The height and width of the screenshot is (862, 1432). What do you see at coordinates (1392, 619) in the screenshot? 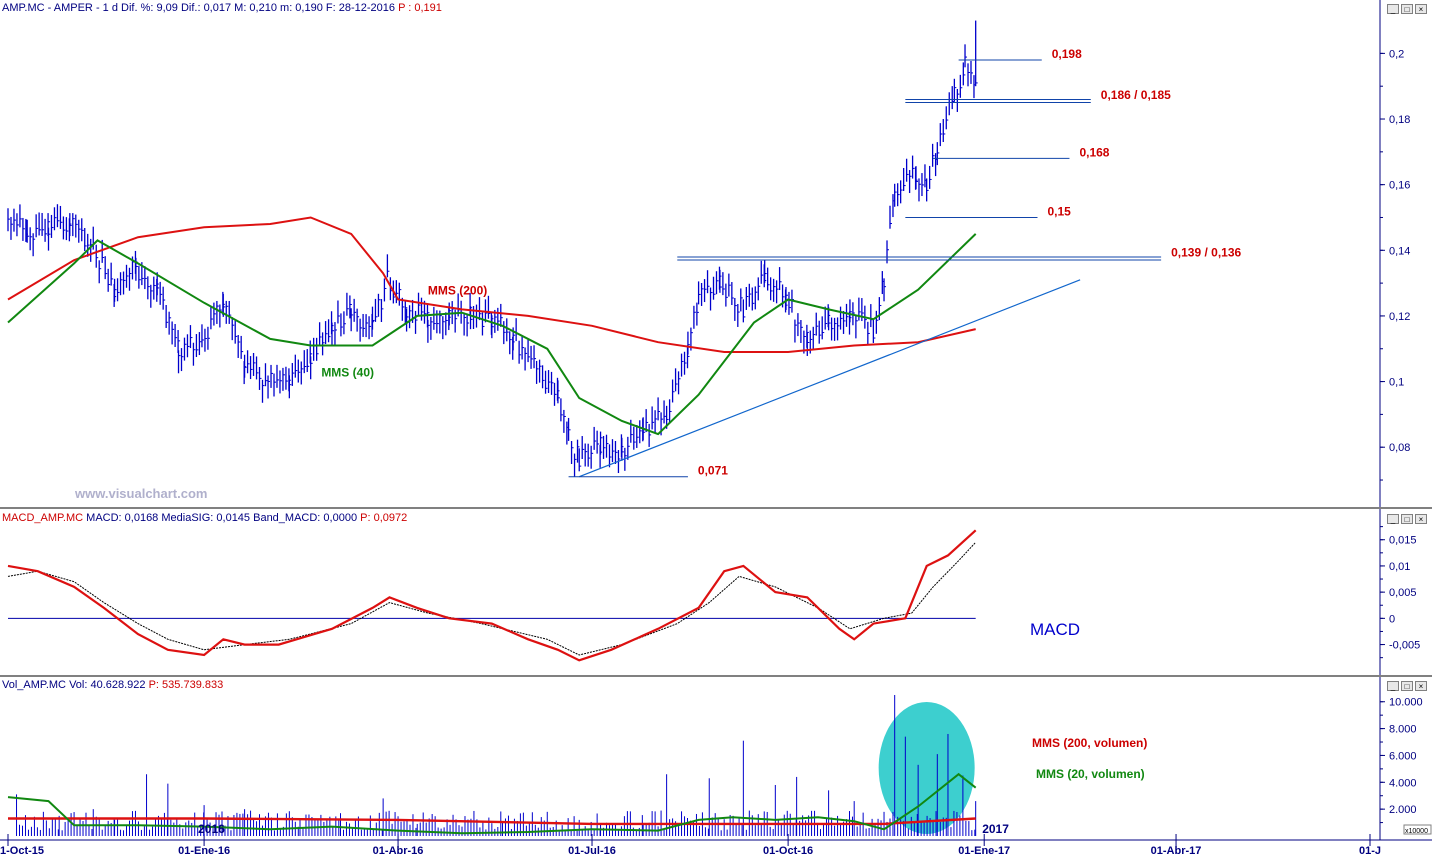
I see `macd-axis-tick-label: 0` at bounding box center [1392, 619].